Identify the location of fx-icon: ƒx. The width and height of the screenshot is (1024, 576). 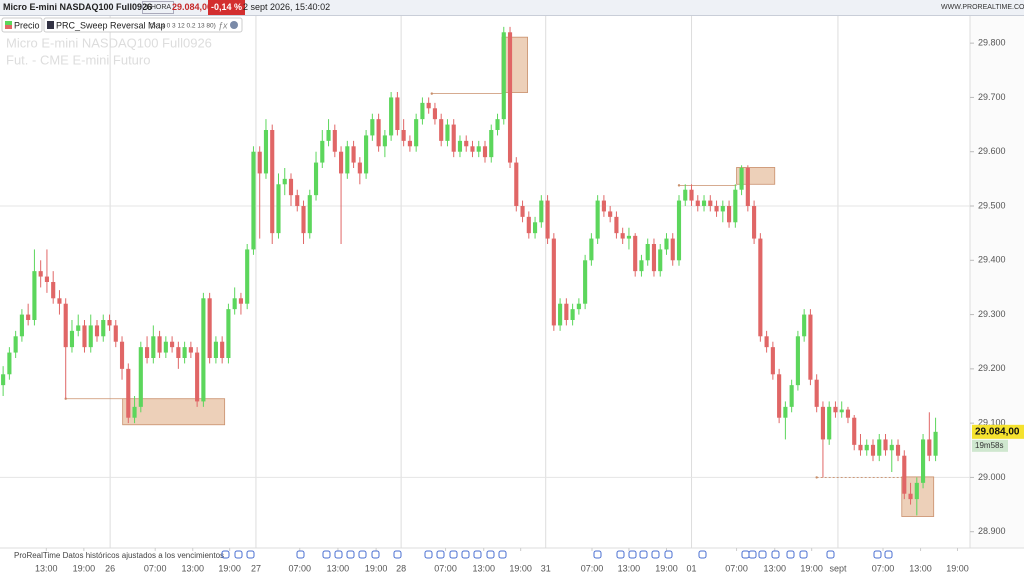
(223, 25).